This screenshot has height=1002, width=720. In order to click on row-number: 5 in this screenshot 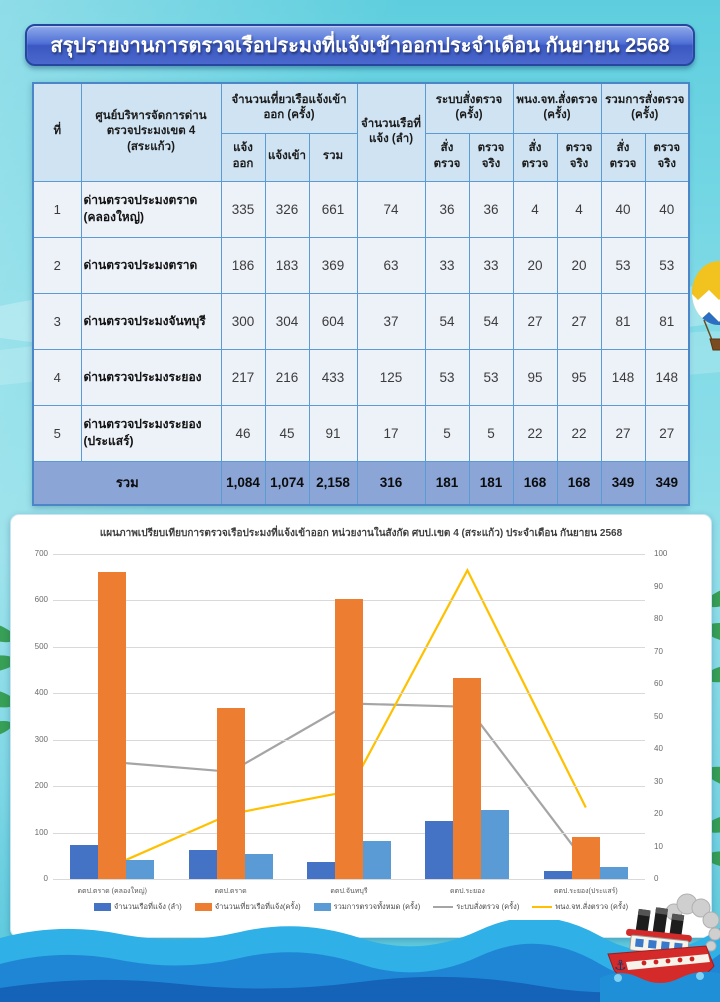, I will do `click(57, 433)`.